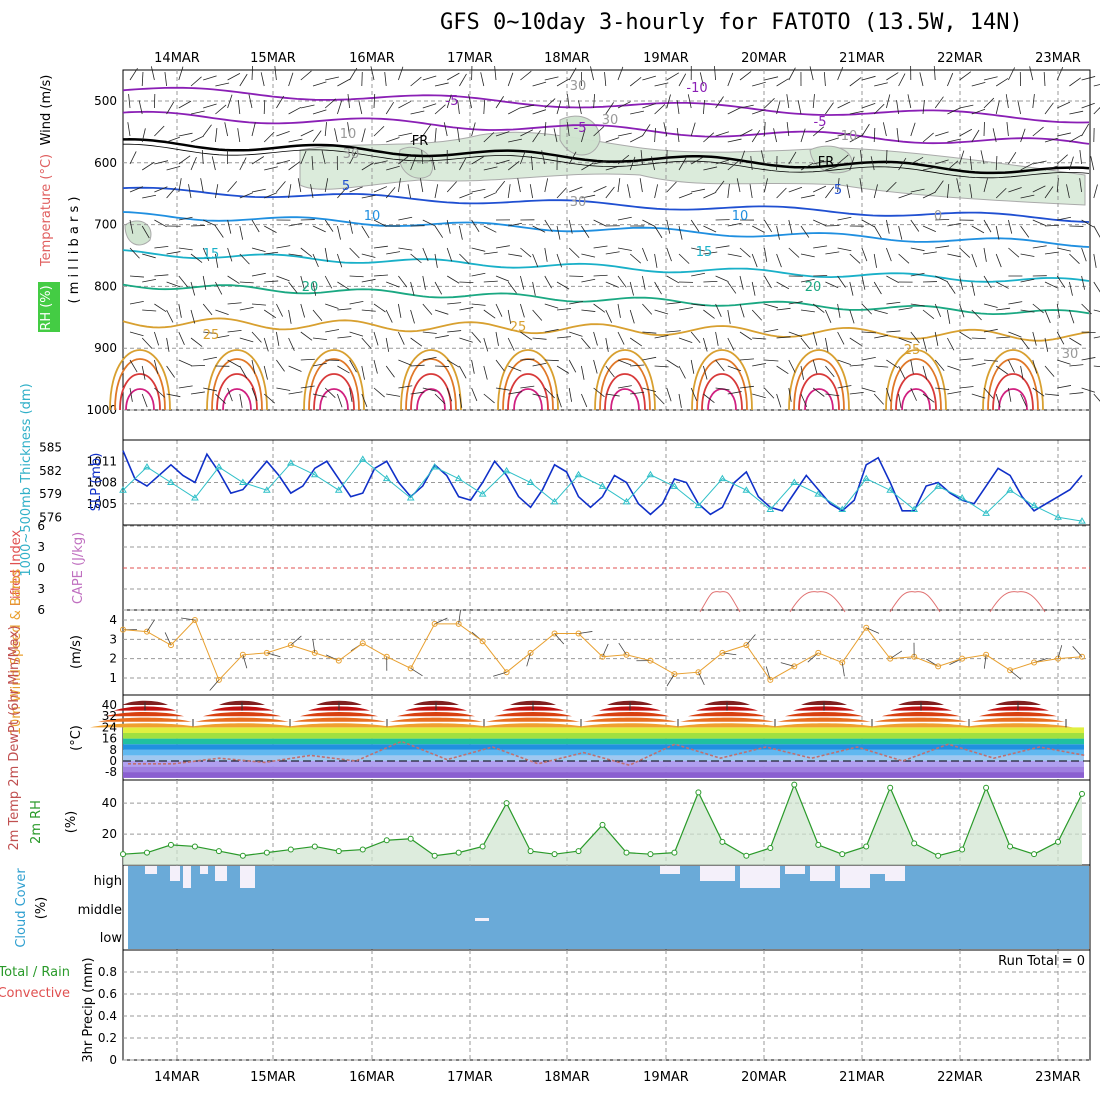 The width and height of the screenshot is (1100, 1100). What do you see at coordinates (245, 661) in the screenshot?
I see `wind-barb-10m` at bounding box center [245, 661].